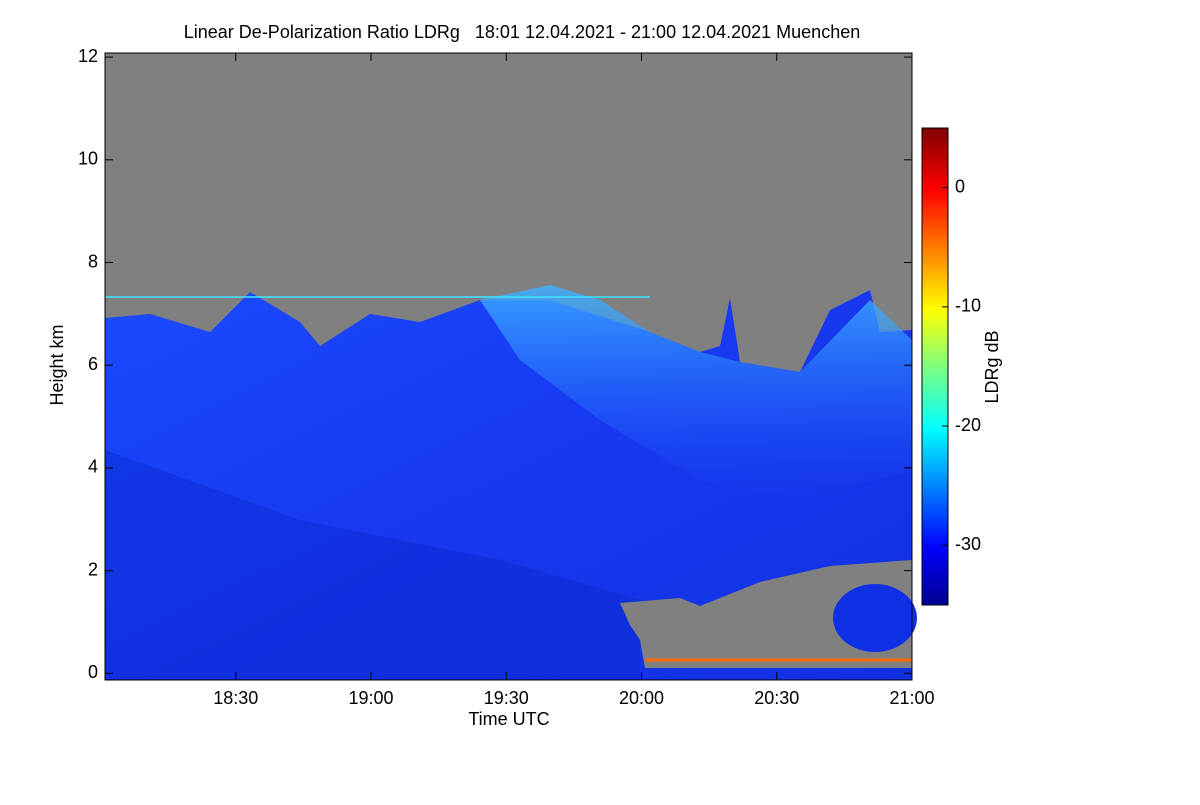  I want to click on y-tick-label: 2, so click(93, 569).